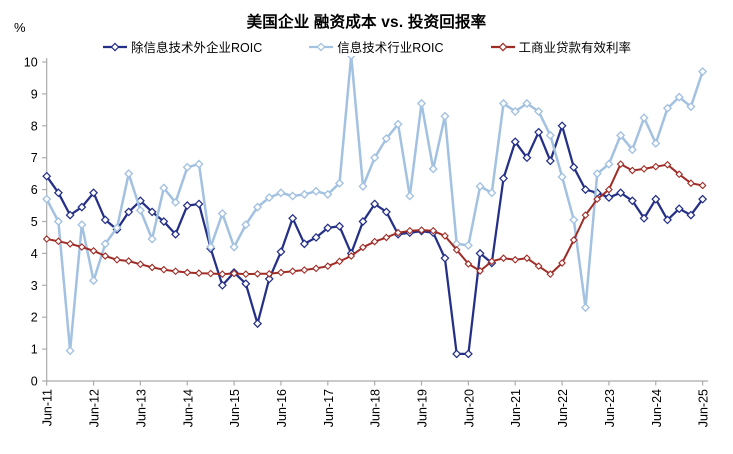 Image resolution: width=733 pixels, height=454 pixels. What do you see at coordinates (469, 408) in the screenshot?
I see `x-tick-label: Jun-20` at bounding box center [469, 408].